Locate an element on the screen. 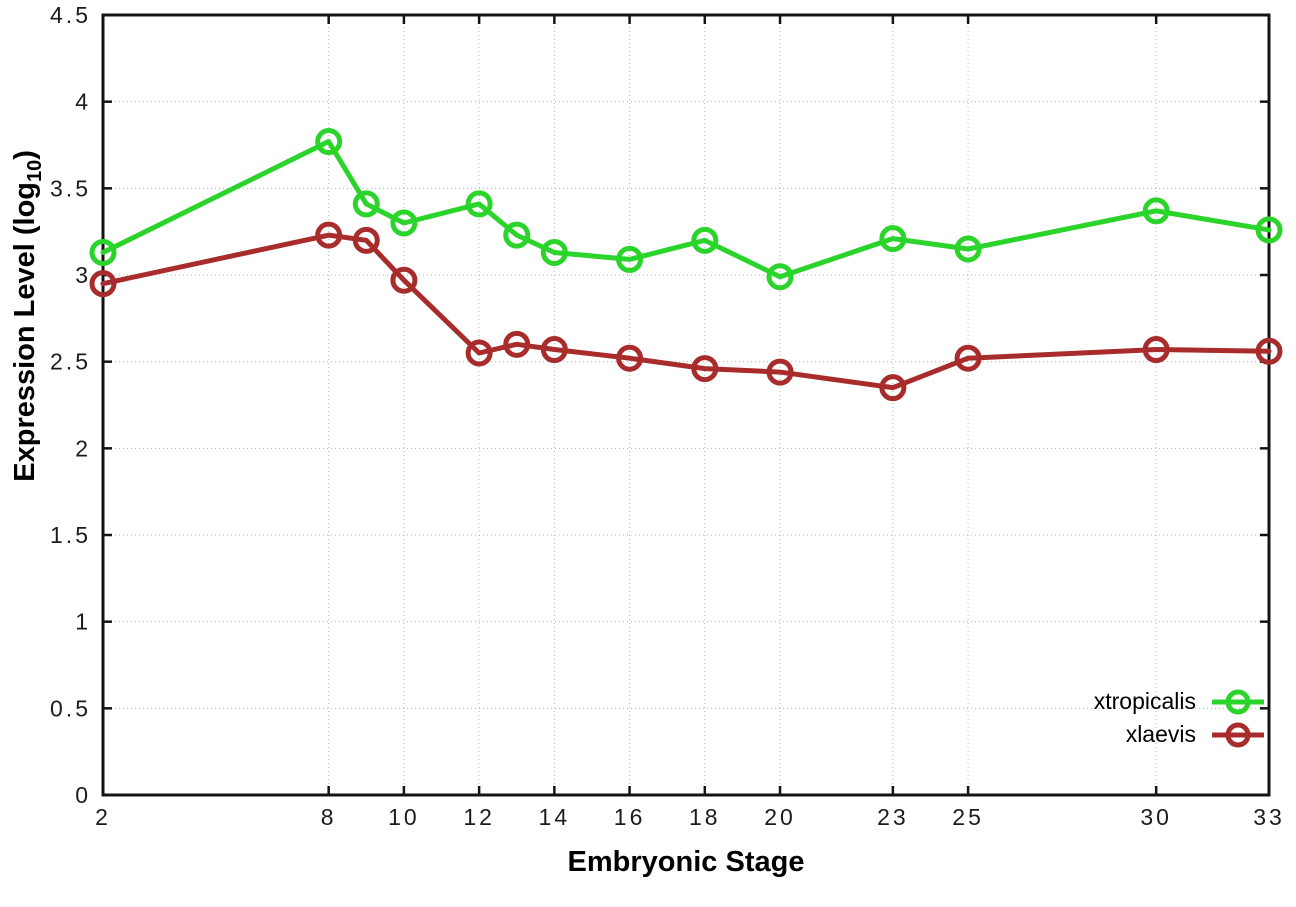 This screenshot has width=1296, height=907. y-tick-label: 2.5 is located at coordinates (70, 362).